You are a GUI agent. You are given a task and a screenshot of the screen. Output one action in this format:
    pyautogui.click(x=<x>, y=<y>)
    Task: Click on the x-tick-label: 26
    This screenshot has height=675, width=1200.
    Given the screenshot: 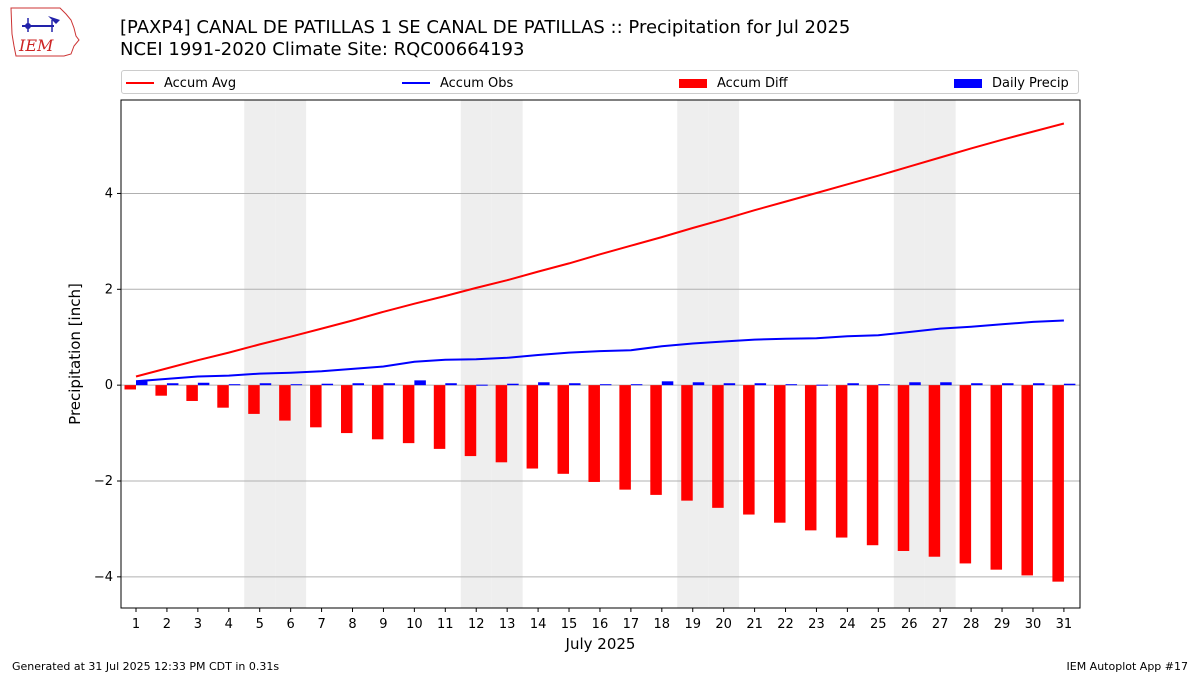 What is the action you would take?
    pyautogui.click(x=909, y=624)
    